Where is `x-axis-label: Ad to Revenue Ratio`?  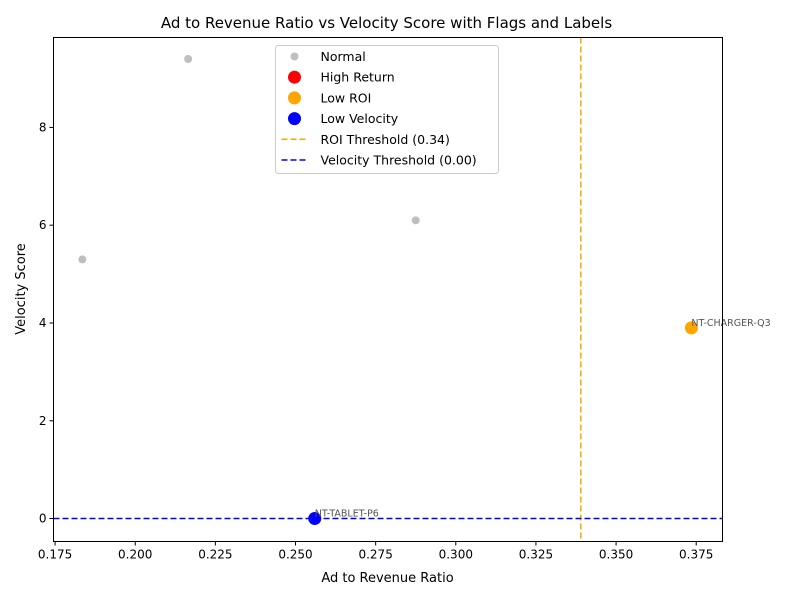 x-axis-label: Ad to Revenue Ratio is located at coordinates (387, 578).